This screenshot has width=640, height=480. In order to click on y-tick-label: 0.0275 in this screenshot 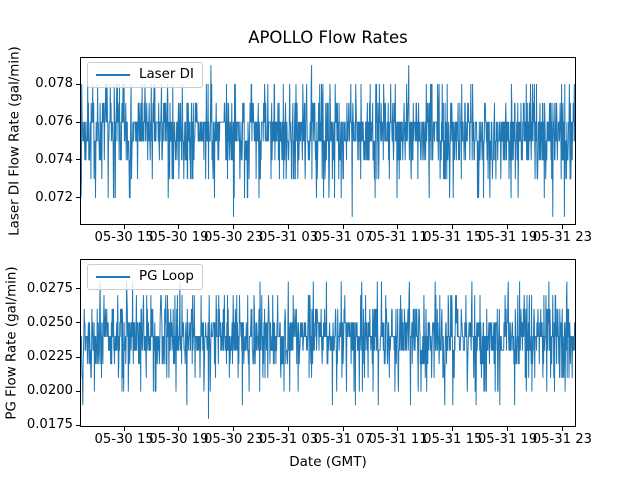, I will do `click(49, 288)`.